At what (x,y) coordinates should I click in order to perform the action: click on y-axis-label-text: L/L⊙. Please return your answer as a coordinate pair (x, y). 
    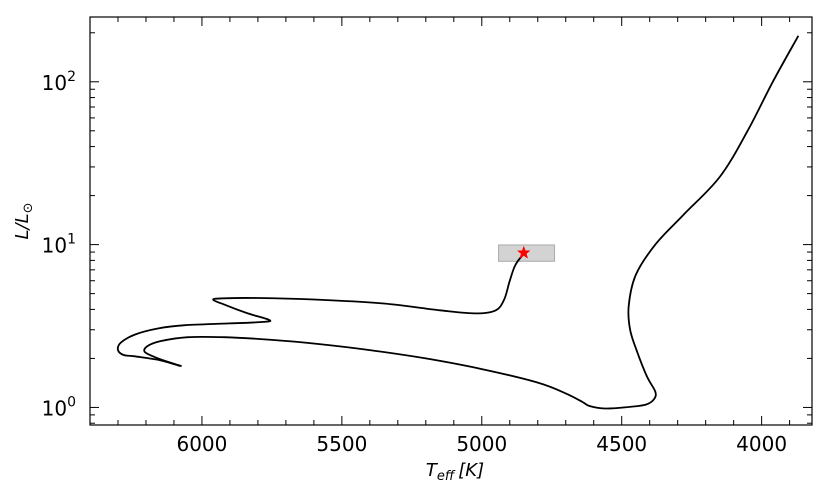
    Looking at the image, I should click on (24, 220).